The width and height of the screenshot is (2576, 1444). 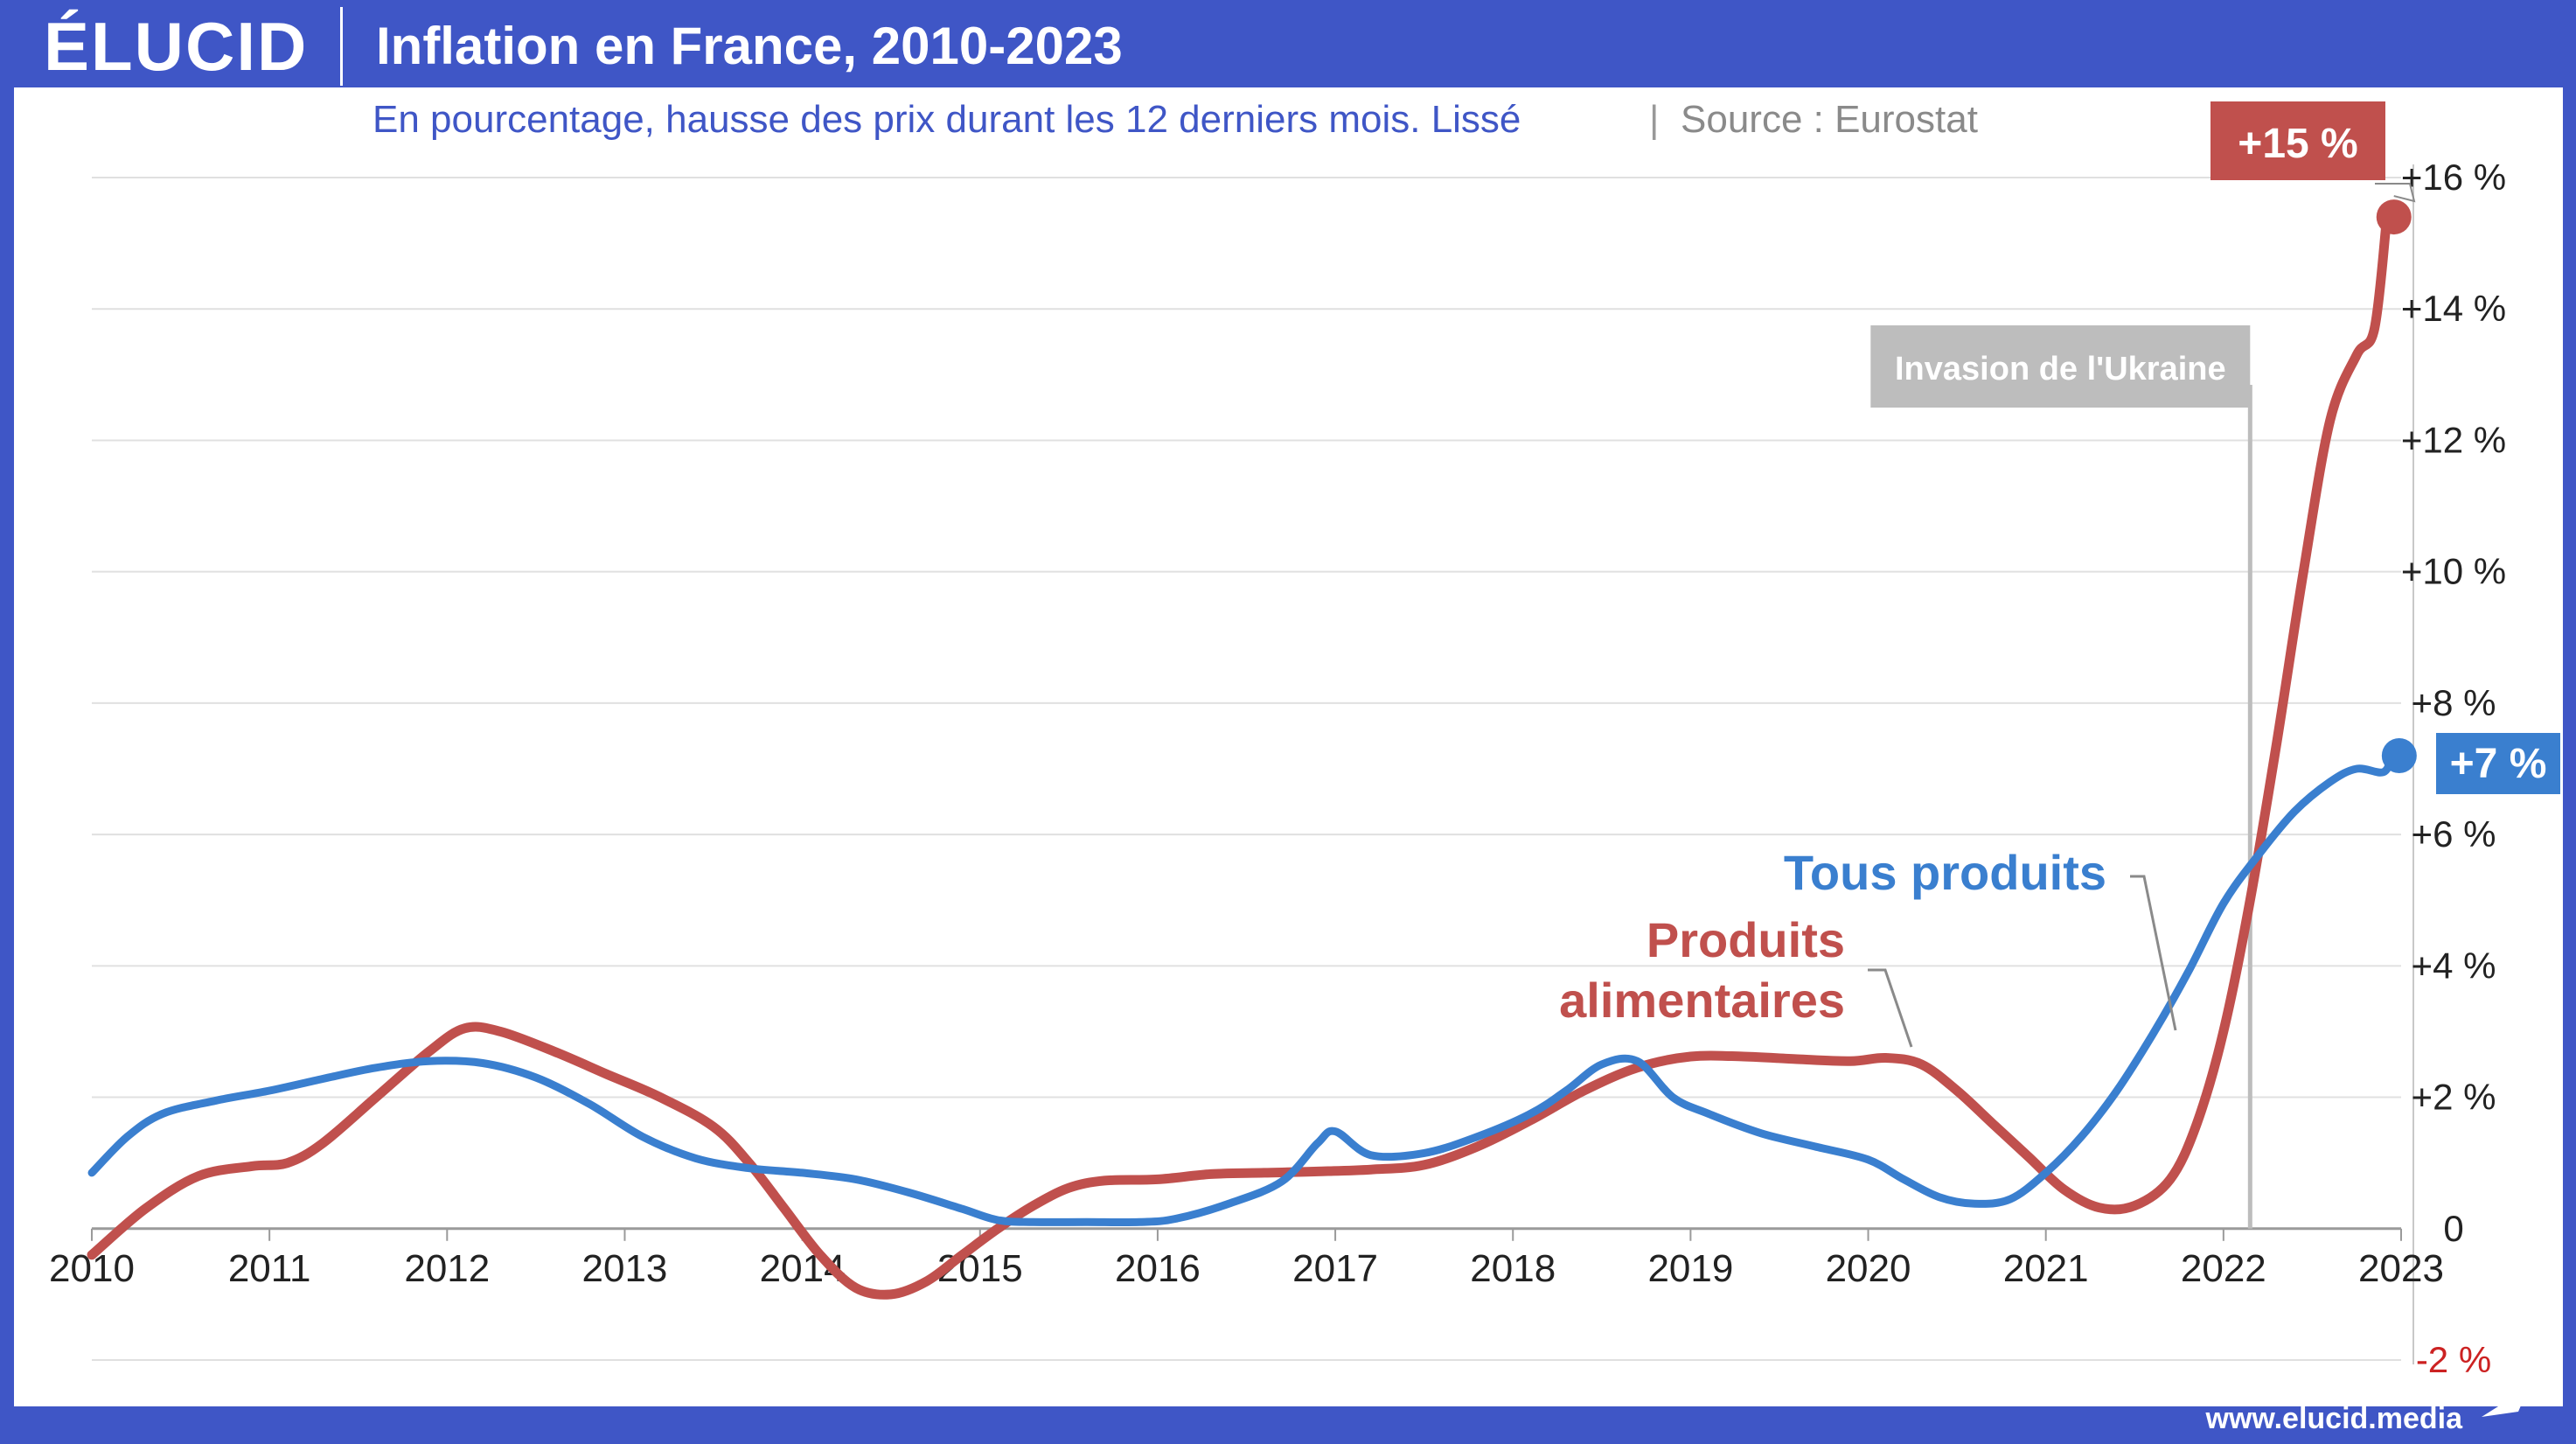 I want to click on chart-source: Source : Eurostat, so click(x=1829, y=119).